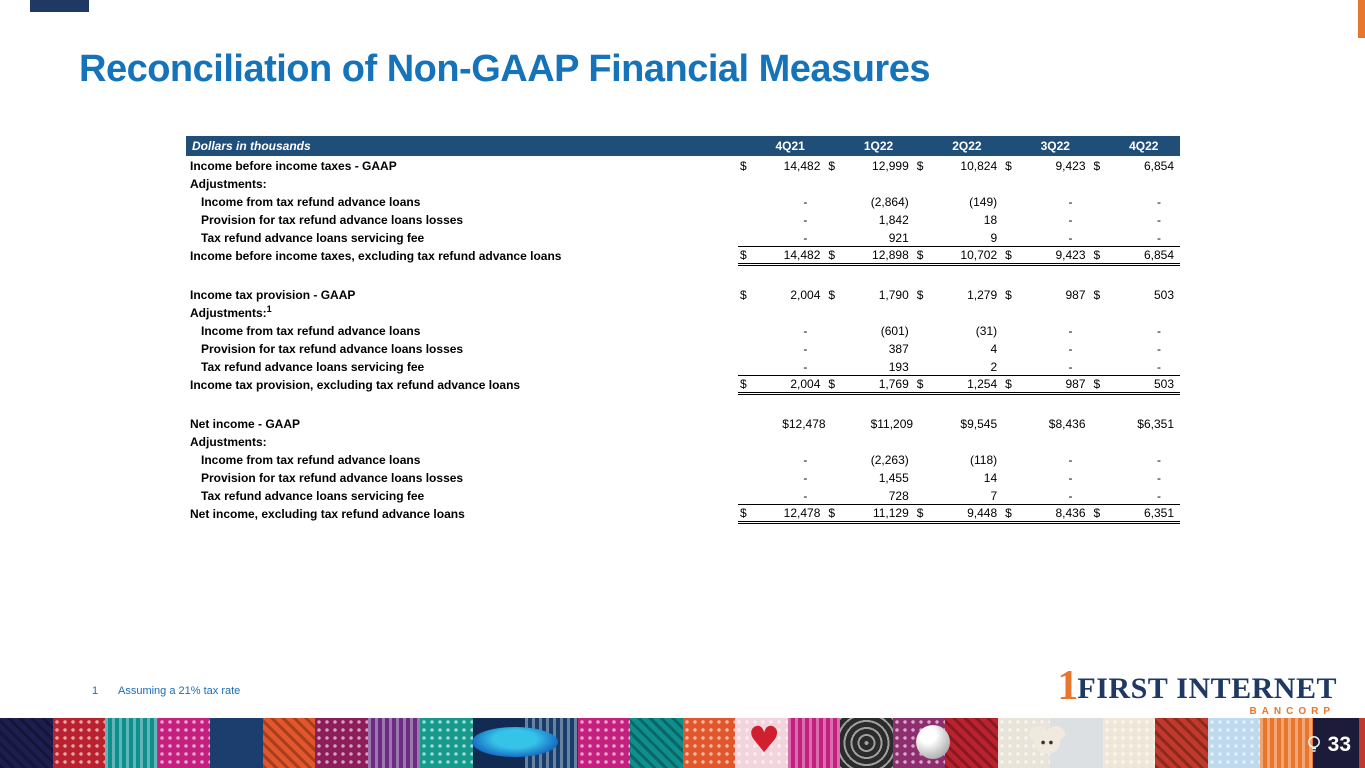  Describe the element at coordinates (981, 366) in the screenshot. I see `value-cell: 2` at that location.